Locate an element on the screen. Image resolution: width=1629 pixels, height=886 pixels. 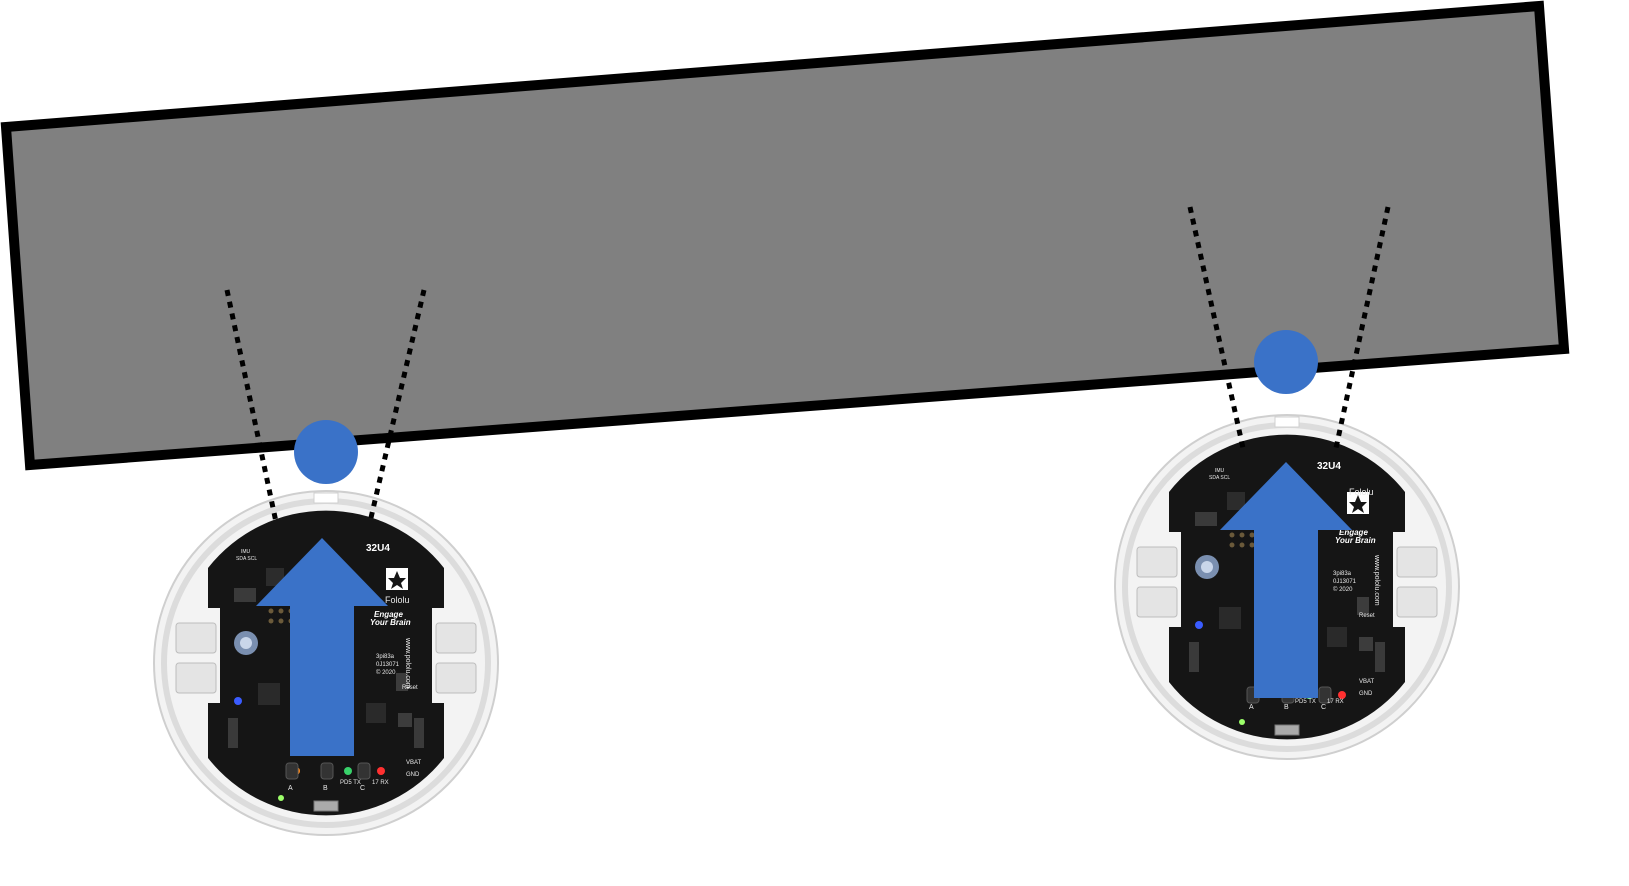
right-robot-sensor-ray-right is located at coordinates (1362, 327).